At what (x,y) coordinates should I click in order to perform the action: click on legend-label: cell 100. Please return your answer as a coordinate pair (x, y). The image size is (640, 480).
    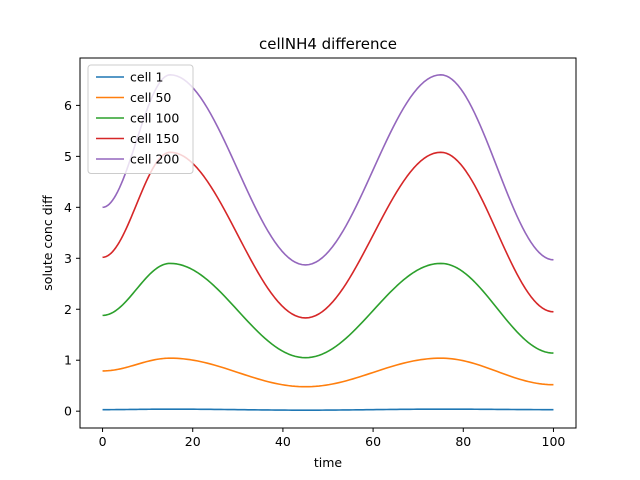
    Looking at the image, I should click on (154, 118).